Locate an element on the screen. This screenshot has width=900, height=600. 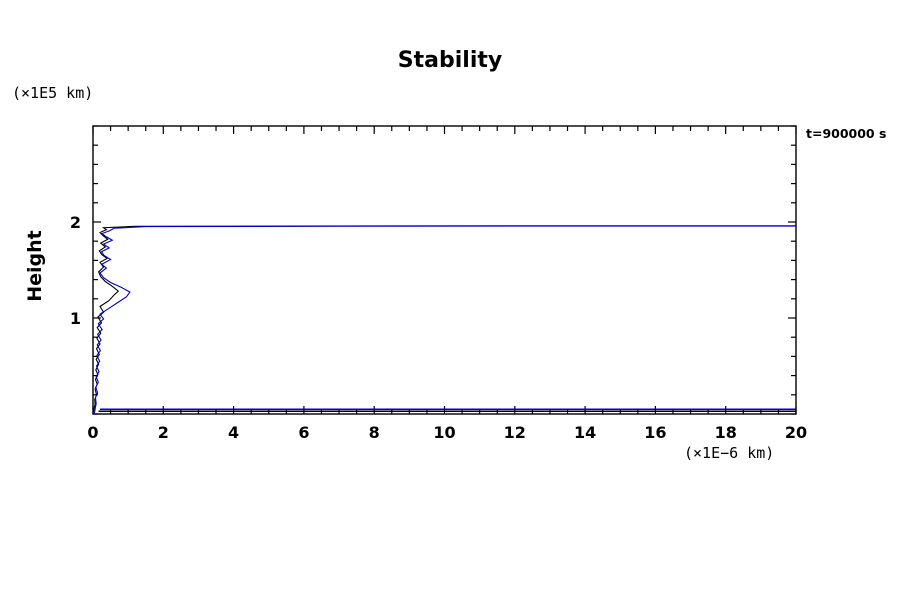
svg-text: 6 is located at coordinates (303, 432).